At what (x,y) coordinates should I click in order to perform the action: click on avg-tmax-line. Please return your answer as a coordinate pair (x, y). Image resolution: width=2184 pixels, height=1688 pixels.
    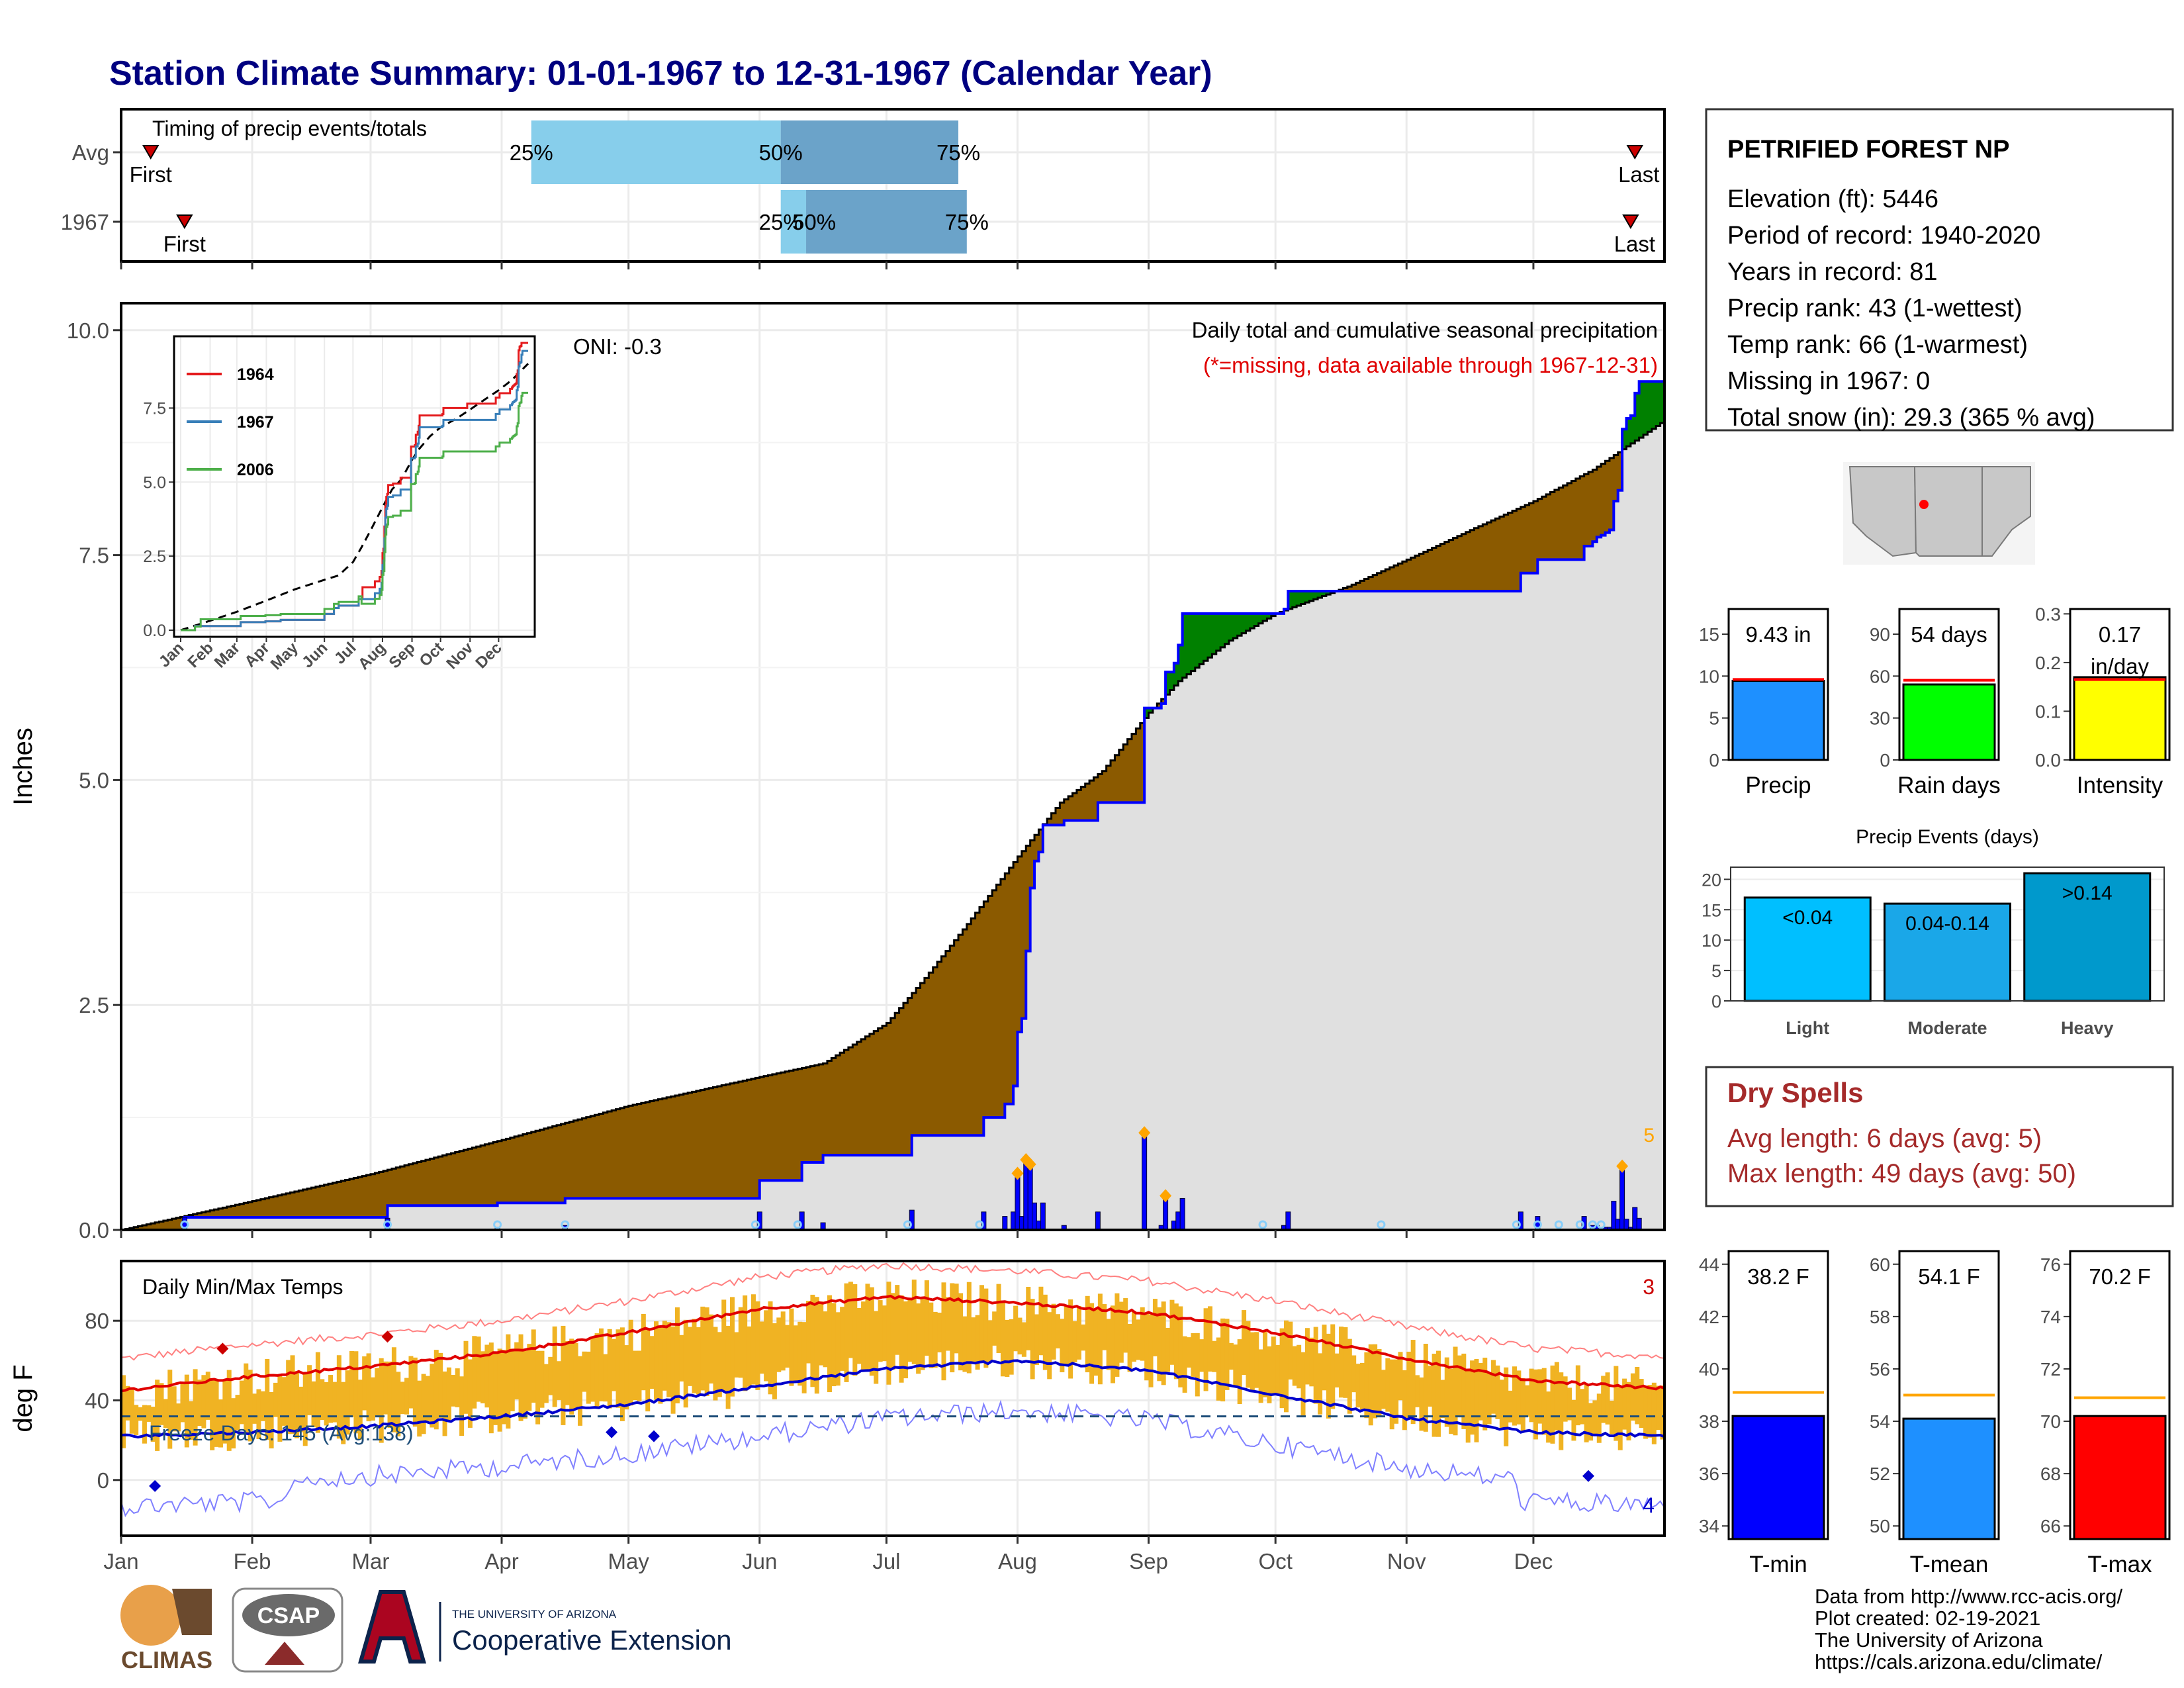
    Looking at the image, I should click on (893, 1343).